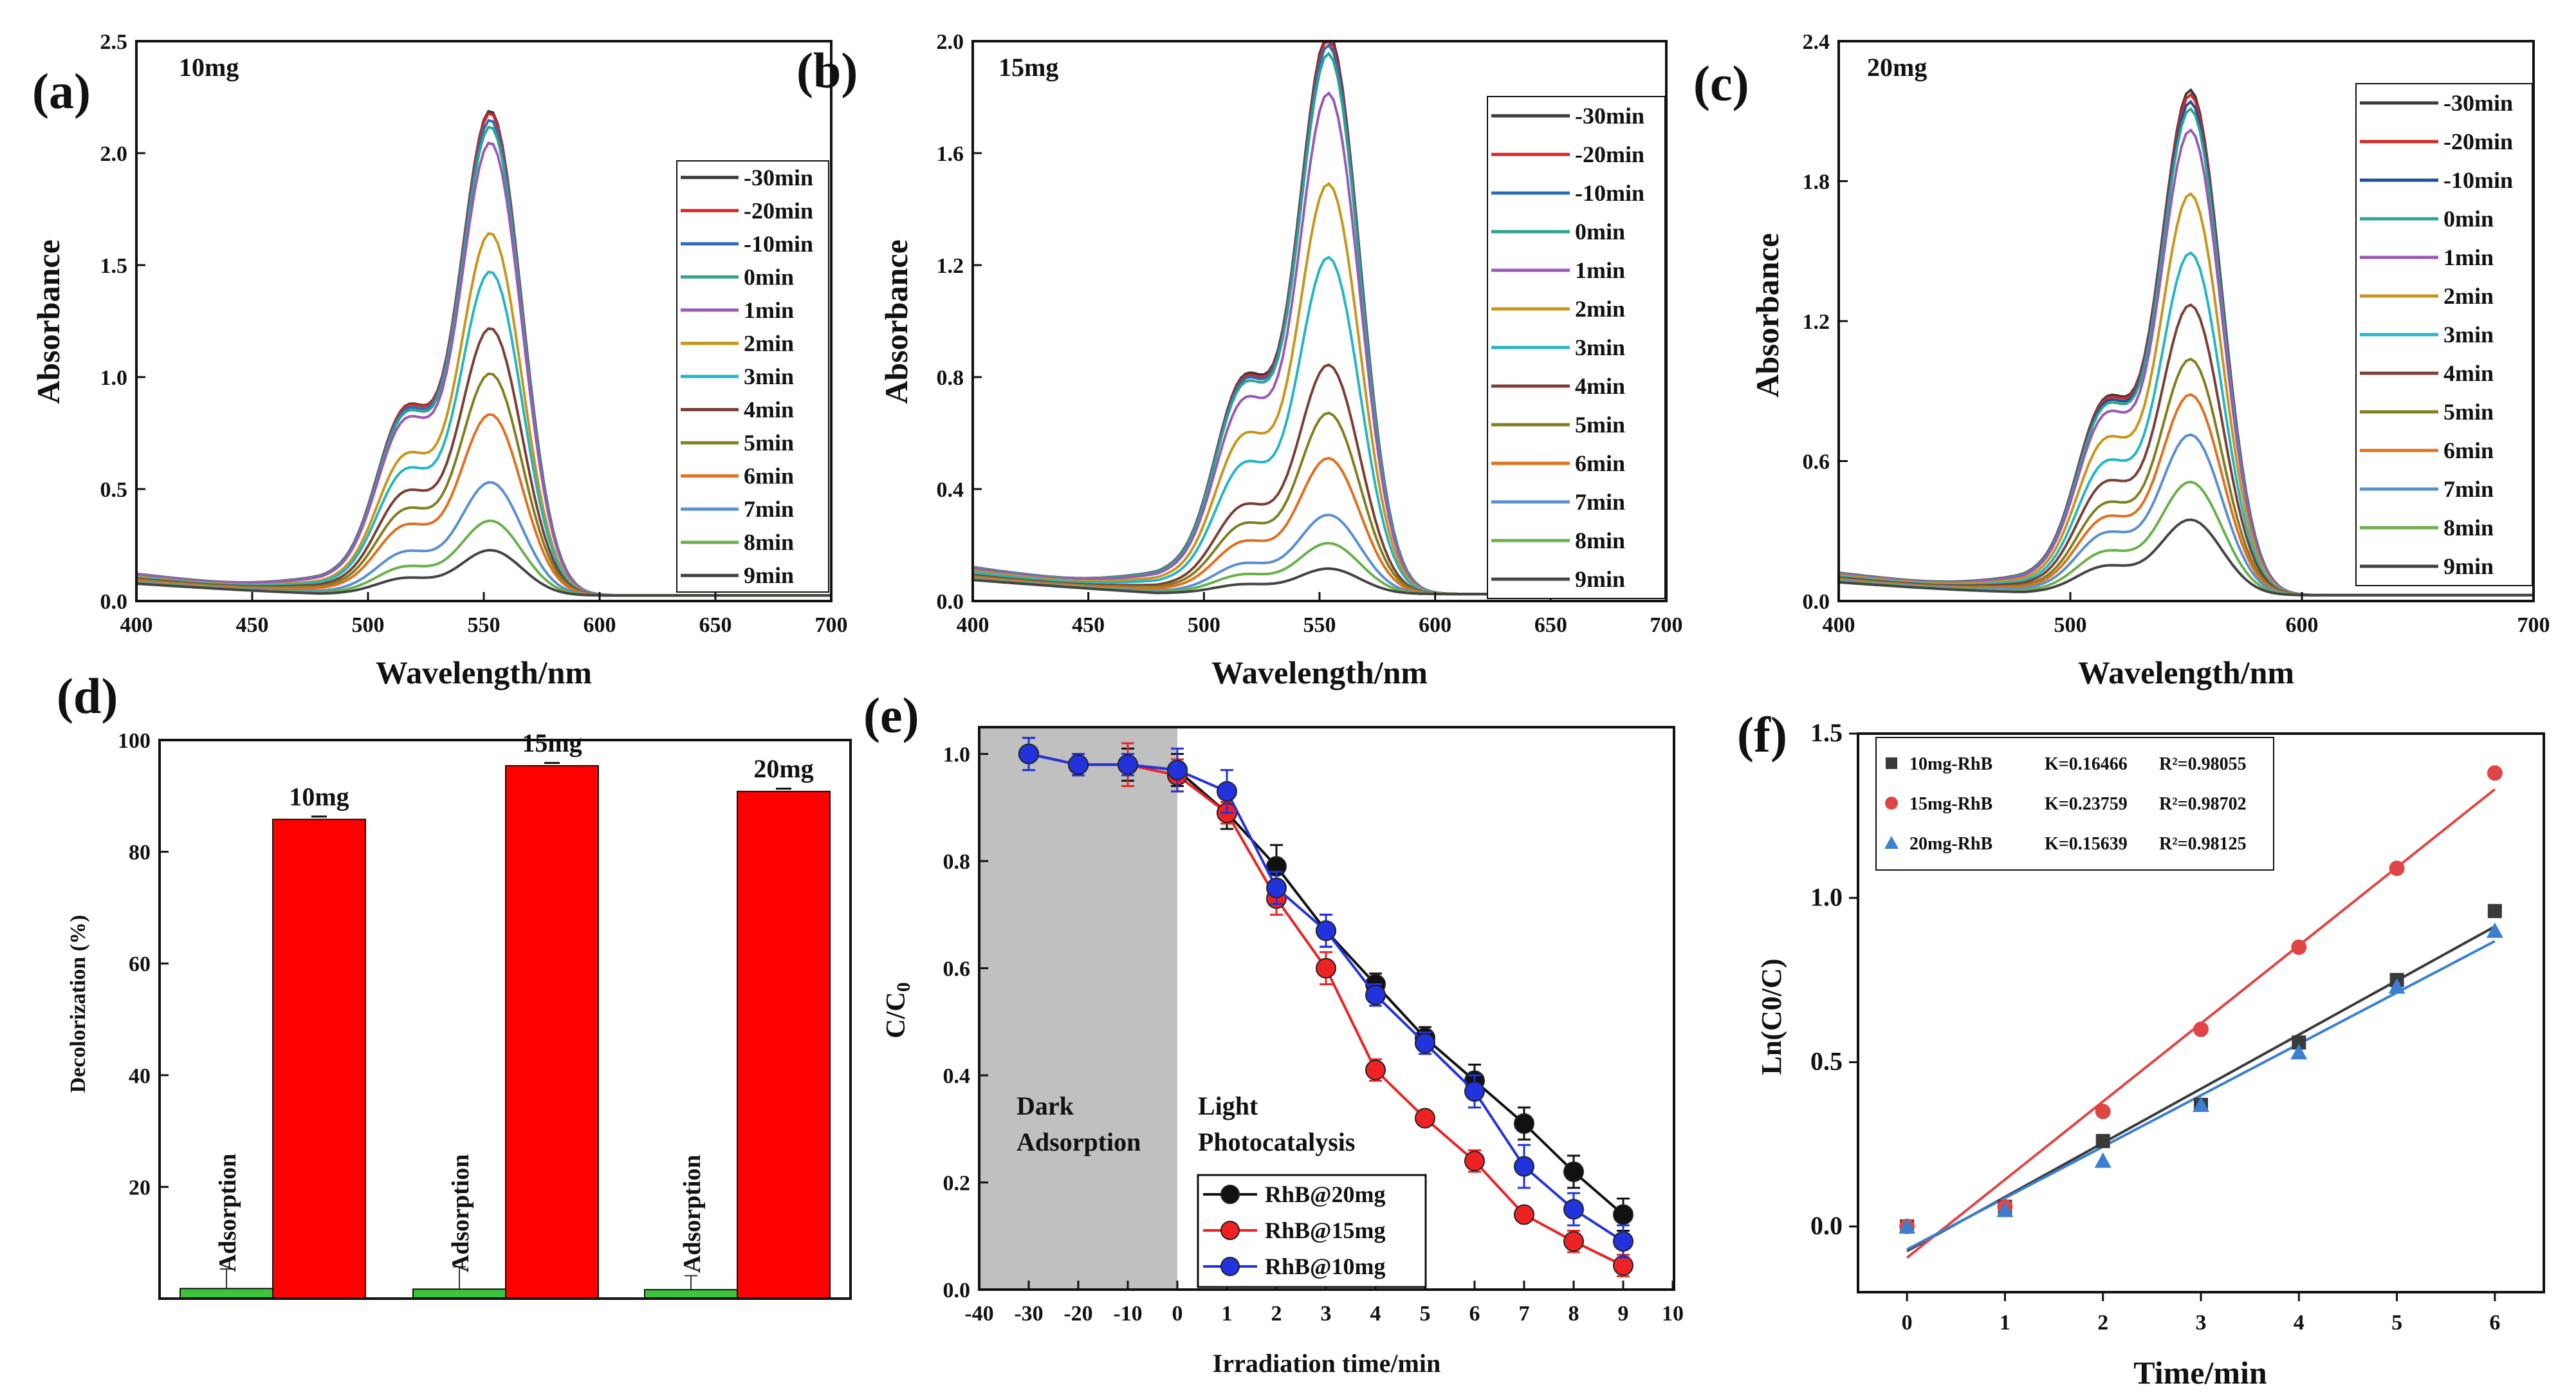 This screenshot has width=2576, height=1399. Describe the element at coordinates (1891, 842) in the screenshot. I see `legend-marker` at that location.